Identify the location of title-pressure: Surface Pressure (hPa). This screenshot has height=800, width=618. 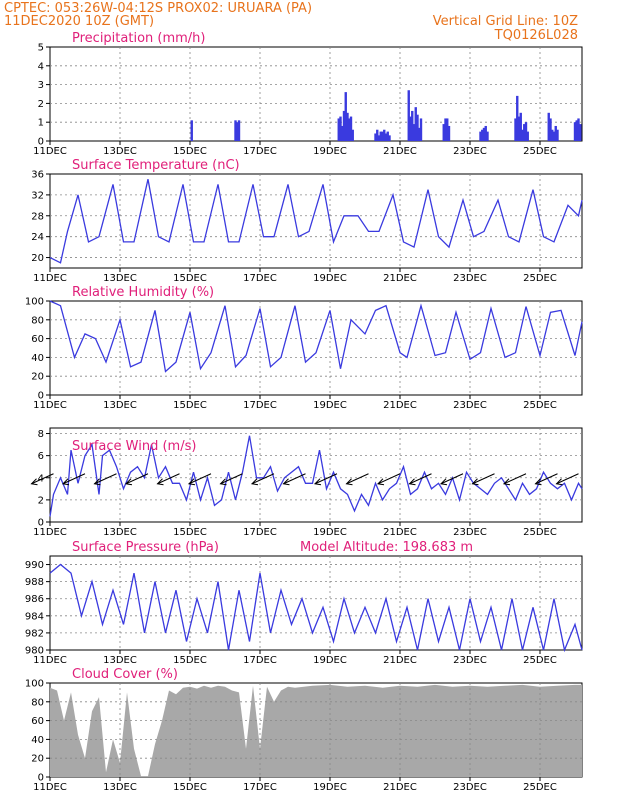
(145, 547).